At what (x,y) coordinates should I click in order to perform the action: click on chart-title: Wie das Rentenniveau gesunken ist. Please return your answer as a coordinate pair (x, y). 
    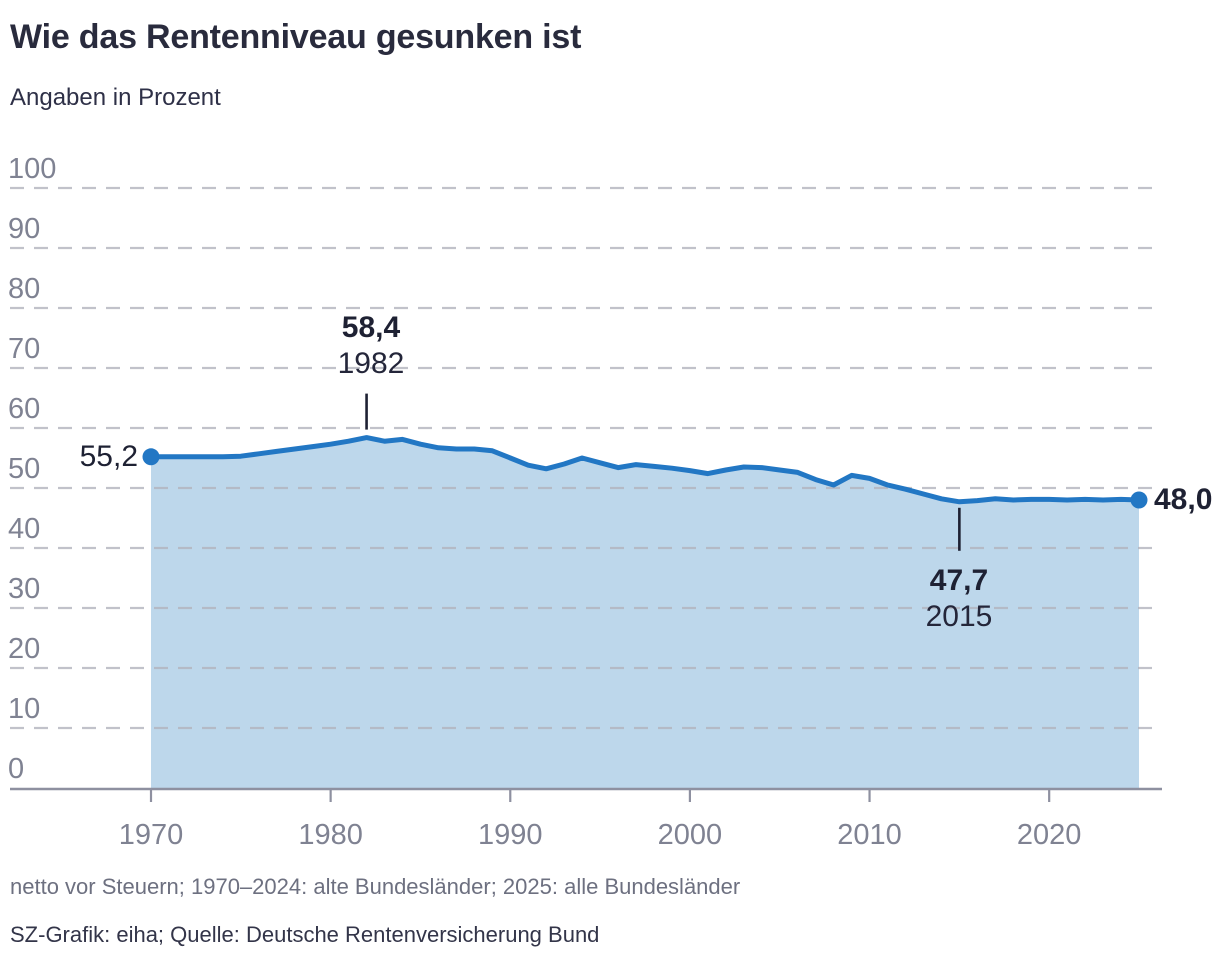
    Looking at the image, I should click on (296, 37).